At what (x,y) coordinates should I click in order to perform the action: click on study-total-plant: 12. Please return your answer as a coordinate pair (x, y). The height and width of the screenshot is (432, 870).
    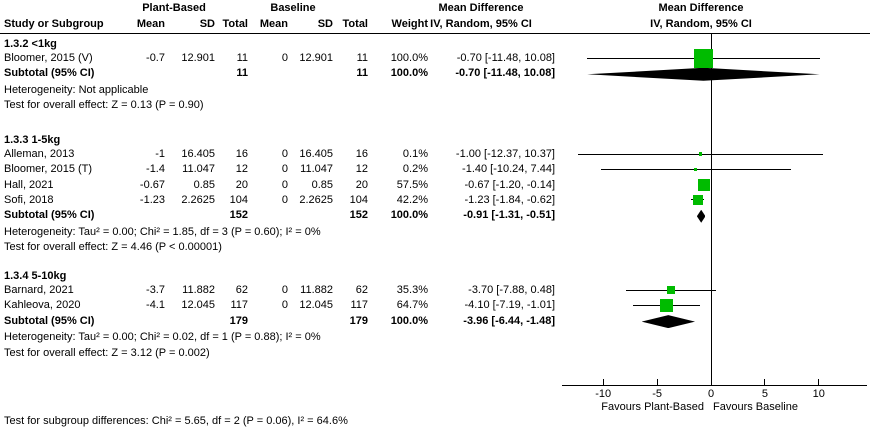
    Looking at the image, I should click on (241, 169).